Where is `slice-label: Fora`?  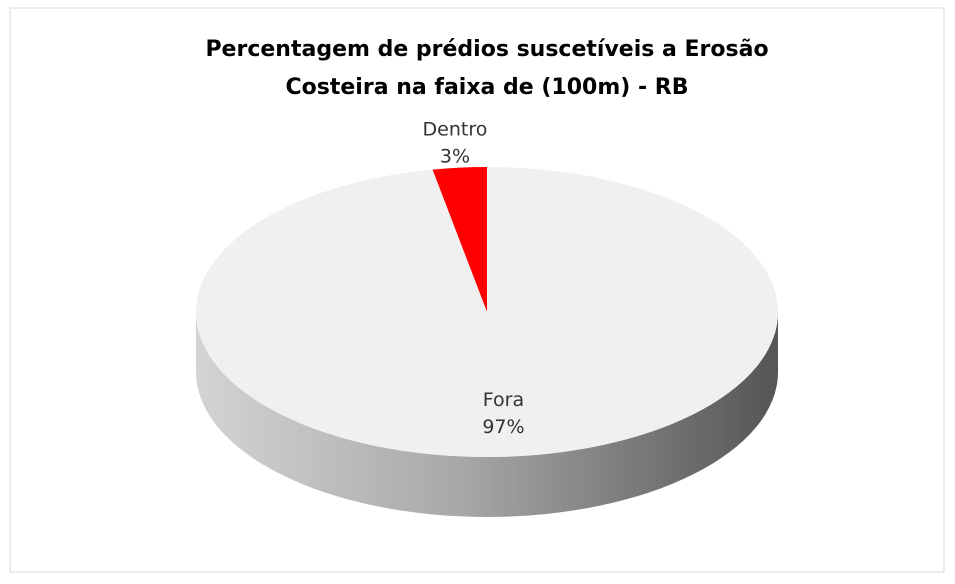
slice-label: Fora is located at coordinates (503, 400).